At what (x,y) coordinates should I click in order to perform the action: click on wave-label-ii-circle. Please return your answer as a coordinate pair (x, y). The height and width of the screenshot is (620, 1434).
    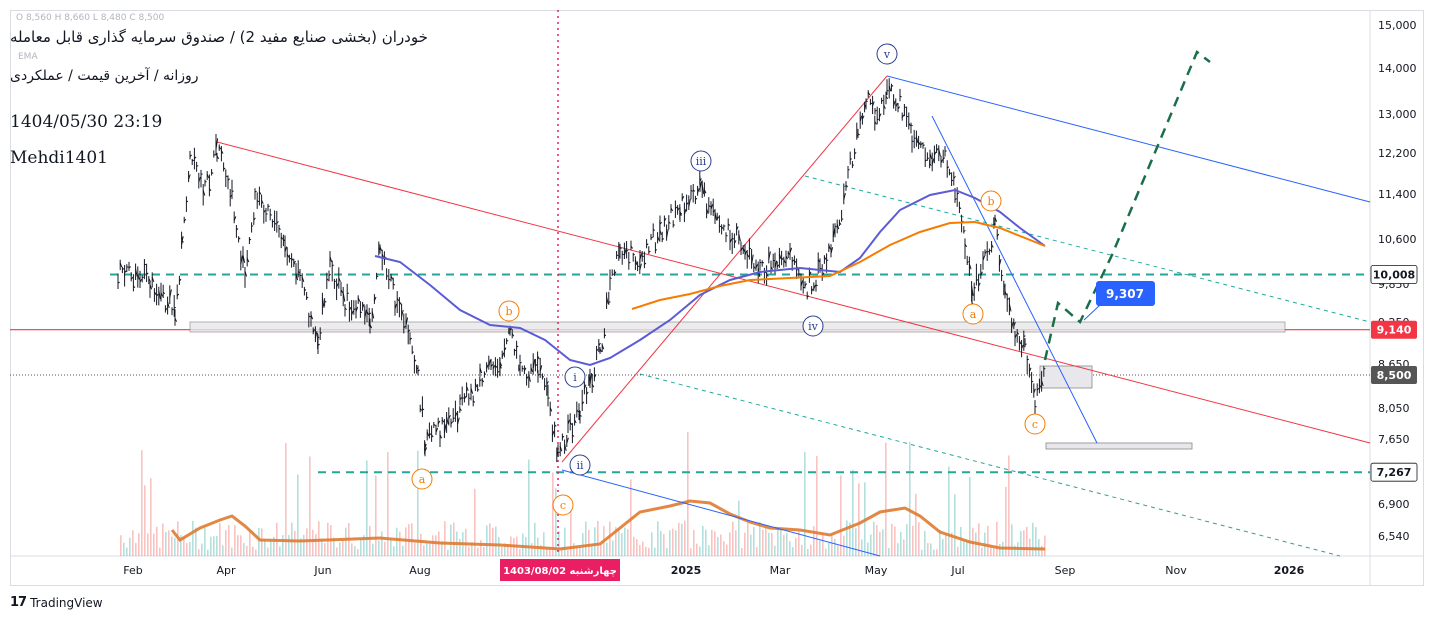
    Looking at the image, I should click on (580, 465).